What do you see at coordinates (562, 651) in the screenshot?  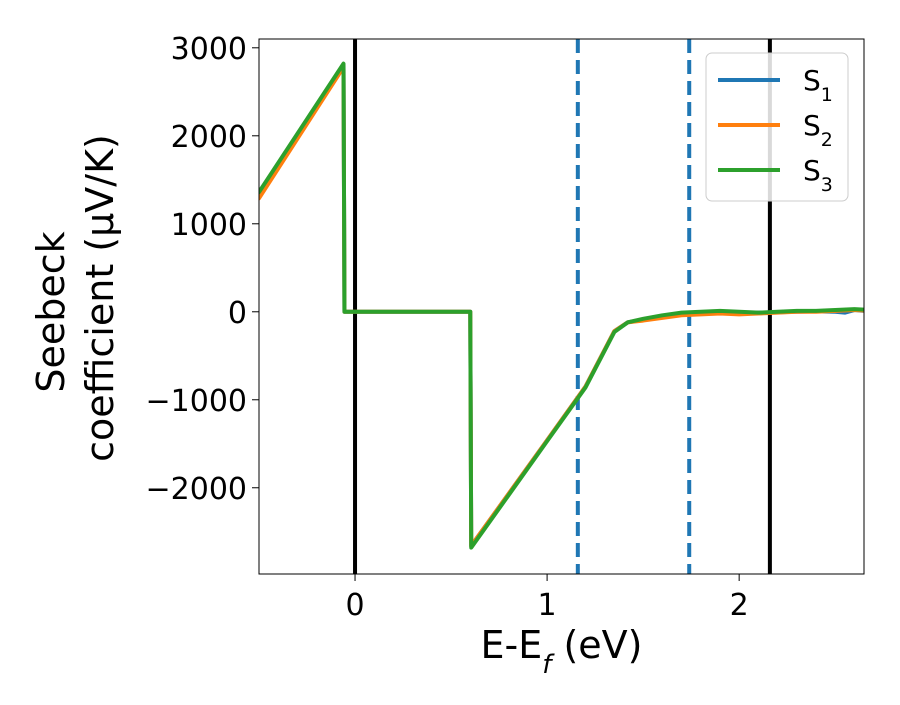 I see `x-axis-label: E-Ef (eV)` at bounding box center [562, 651].